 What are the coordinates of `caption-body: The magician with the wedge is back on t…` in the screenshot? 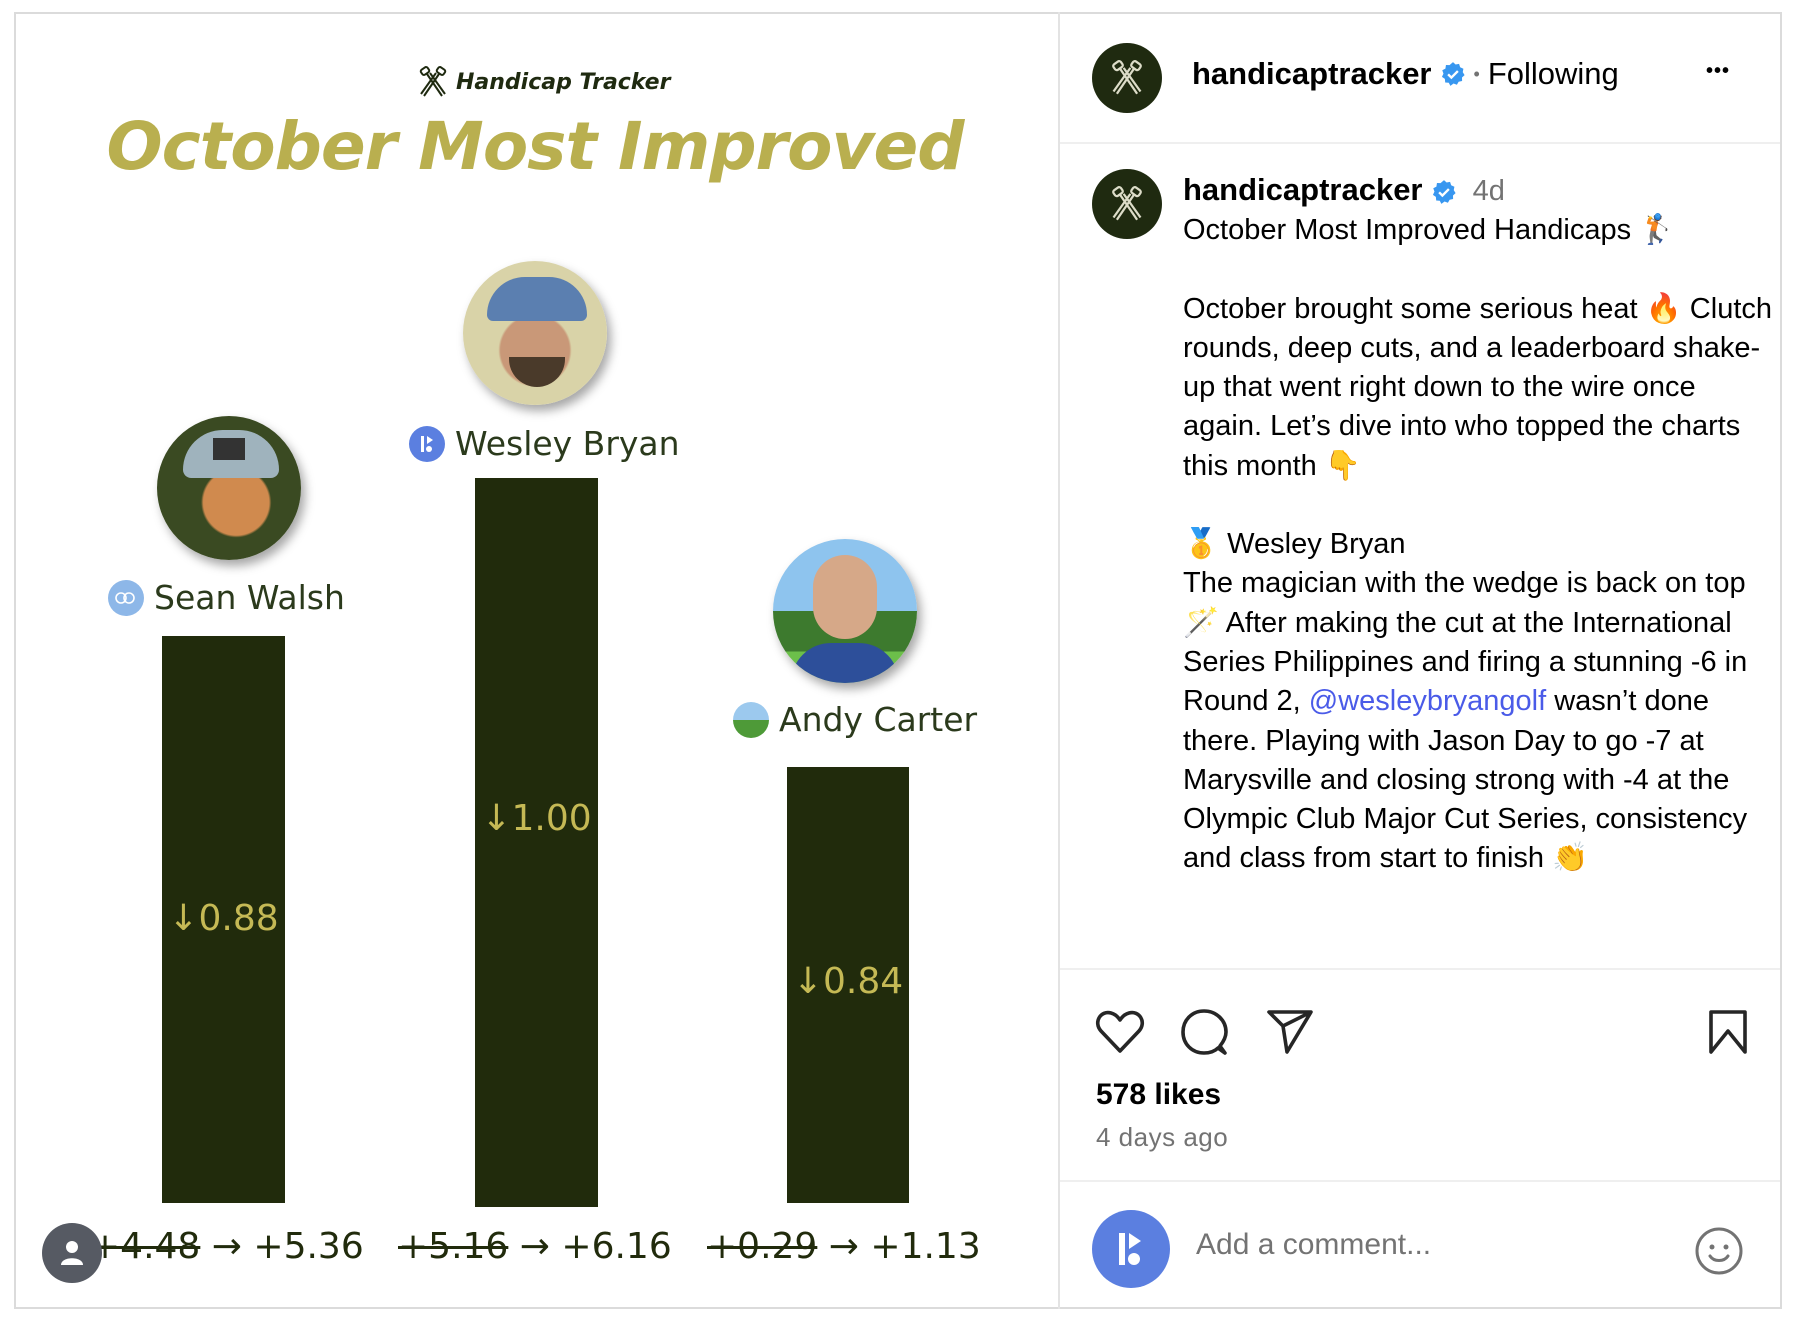 It's located at (1478, 721).